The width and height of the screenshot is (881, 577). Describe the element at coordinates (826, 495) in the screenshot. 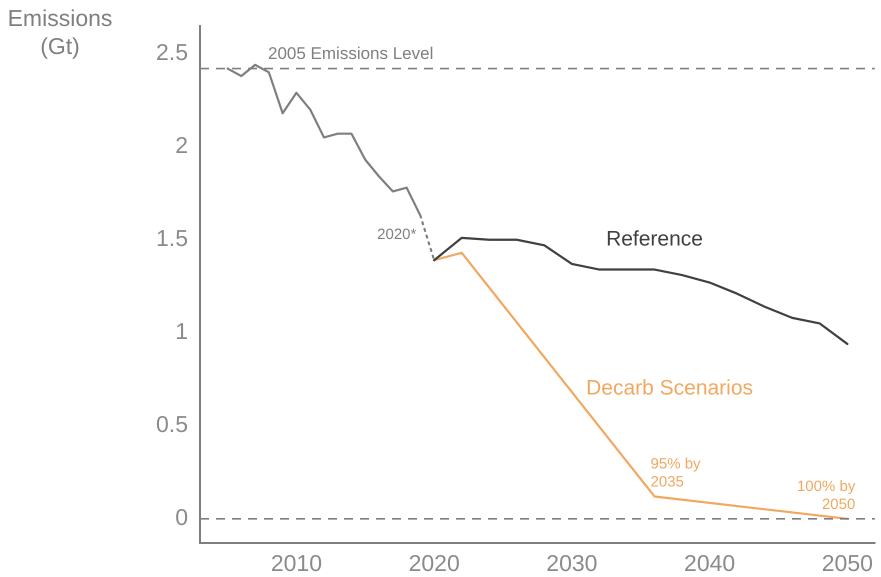

I see `annotation: 100% by 2050` at that location.